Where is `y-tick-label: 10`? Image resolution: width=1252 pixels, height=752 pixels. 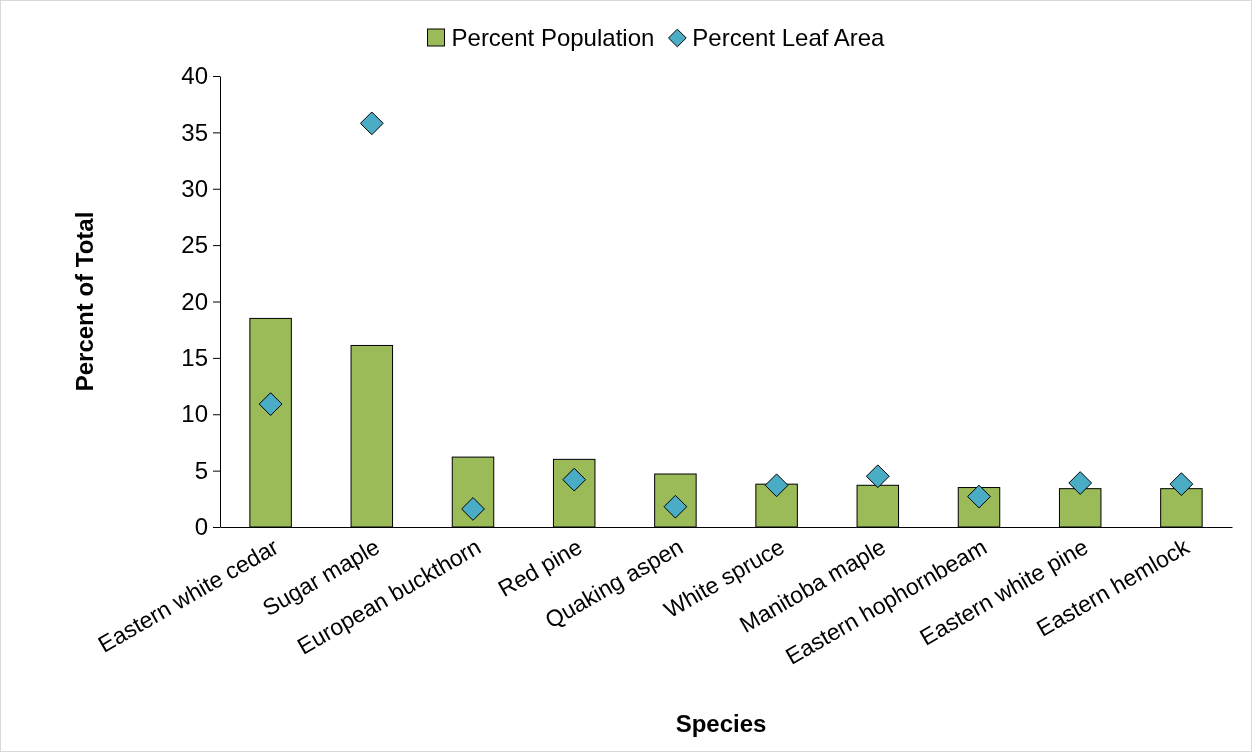 y-tick-label: 10 is located at coordinates (194, 414).